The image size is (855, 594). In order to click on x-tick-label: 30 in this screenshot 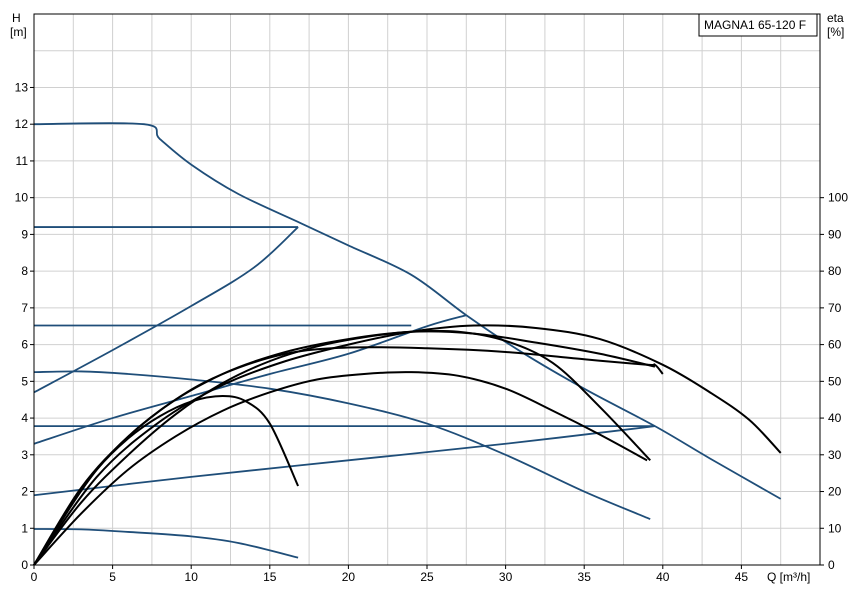, I will do `click(506, 577)`.